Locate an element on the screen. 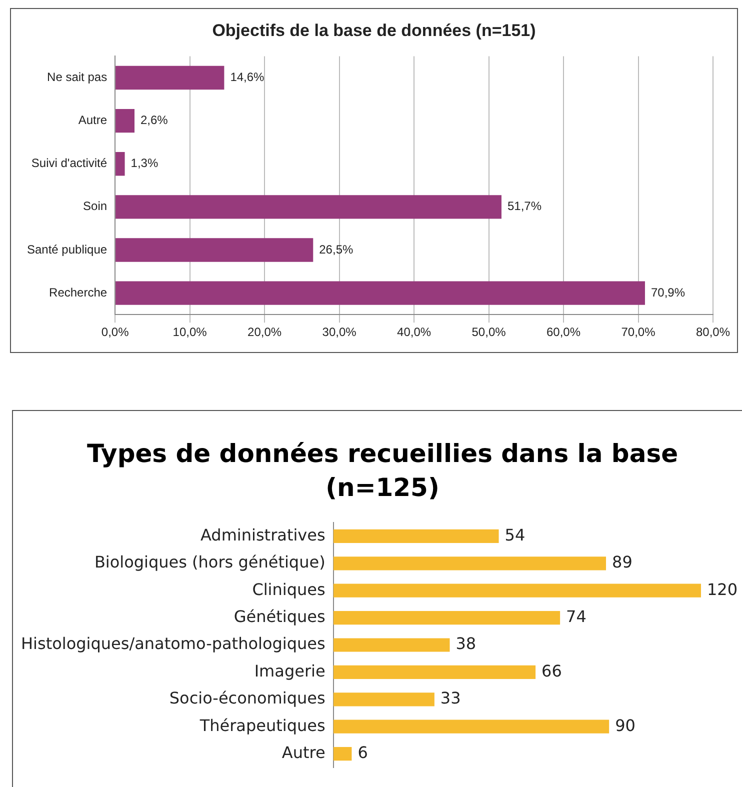 The image size is (742, 787). data-label: 70,9% is located at coordinates (668, 292).